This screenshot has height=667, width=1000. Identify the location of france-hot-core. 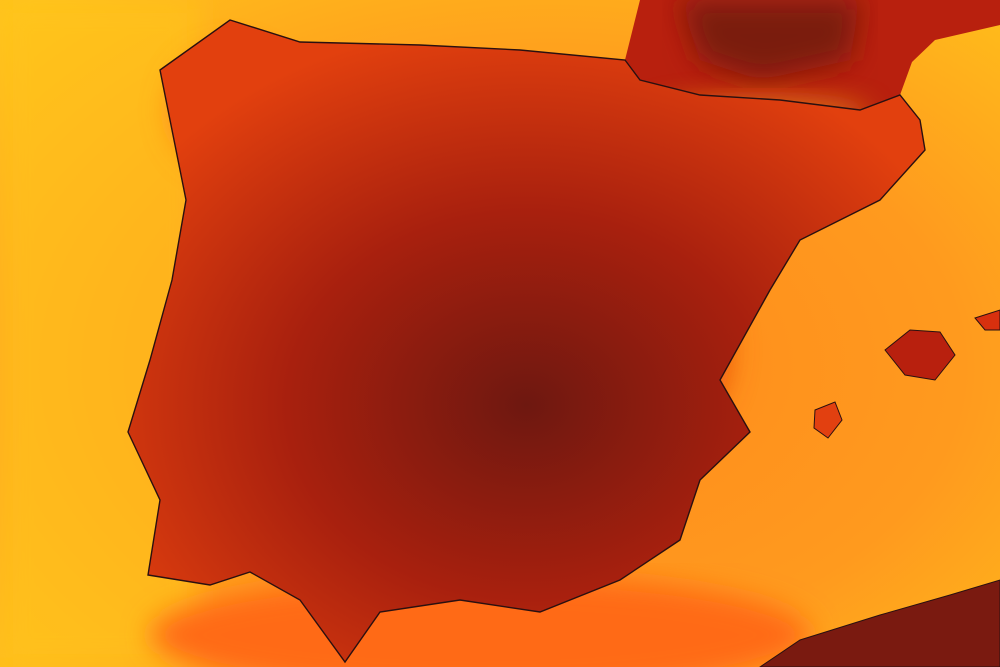
(770, 40).